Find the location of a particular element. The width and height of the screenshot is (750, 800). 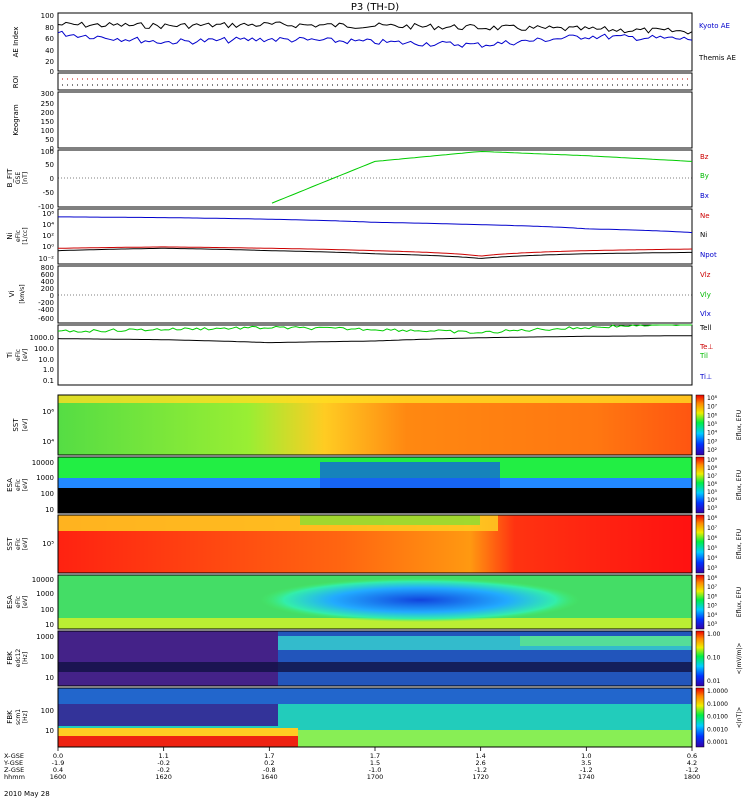

sst_i-colorbar-tick: 10⁵ is located at coordinates (712, 548).